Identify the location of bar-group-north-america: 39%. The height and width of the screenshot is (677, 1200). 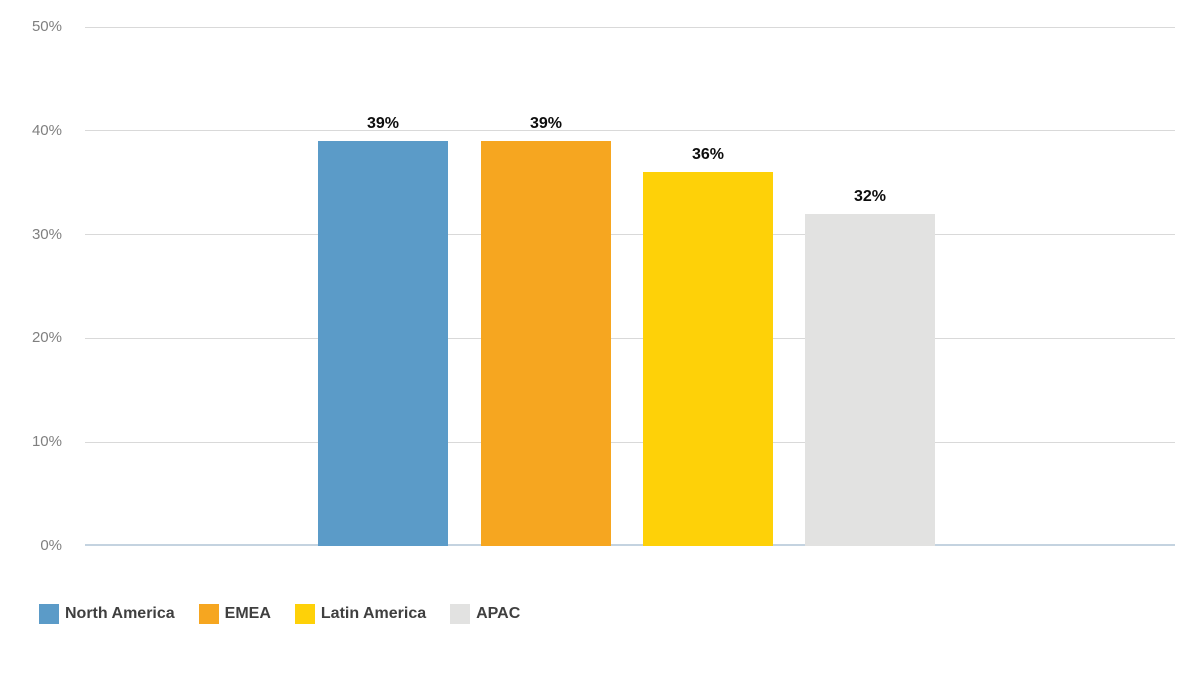
(383, 286).